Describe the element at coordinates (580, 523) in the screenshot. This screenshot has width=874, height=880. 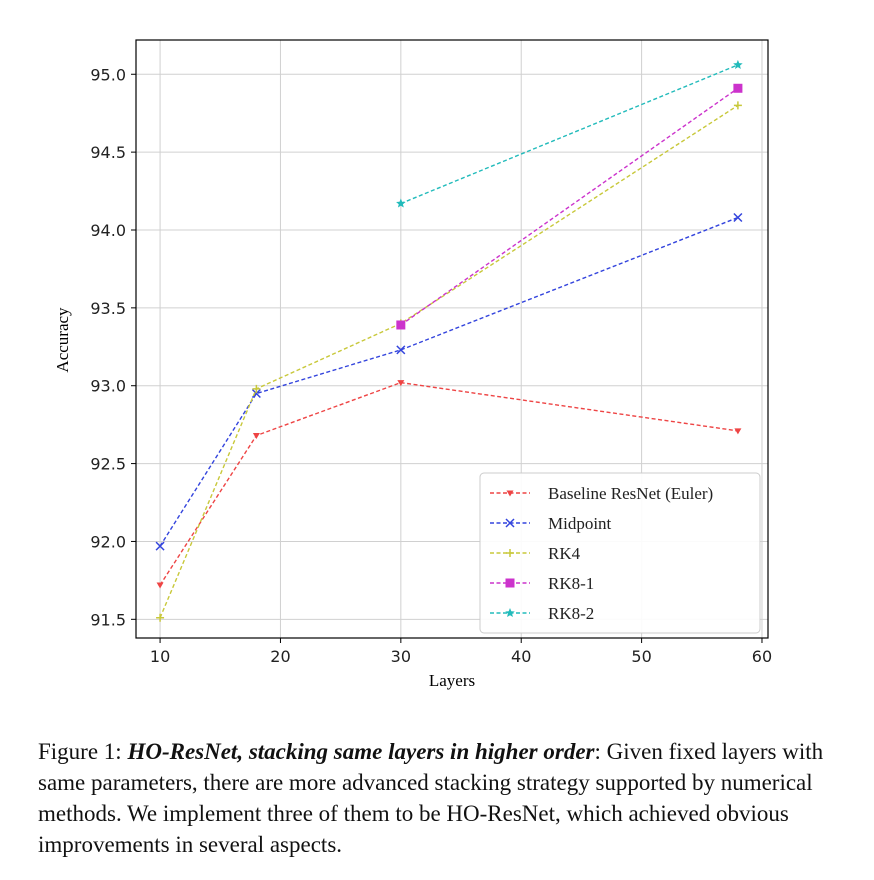
I see `legend-label: Midpoint` at that location.